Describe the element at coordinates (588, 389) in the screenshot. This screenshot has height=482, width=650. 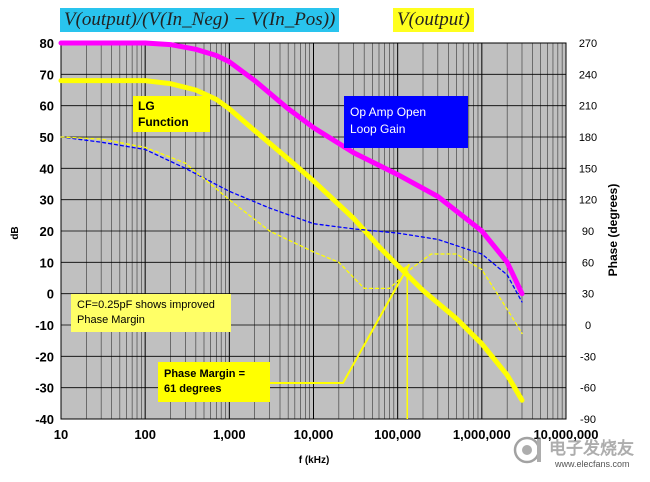
I see `y-right-tick-label: -60` at that location.